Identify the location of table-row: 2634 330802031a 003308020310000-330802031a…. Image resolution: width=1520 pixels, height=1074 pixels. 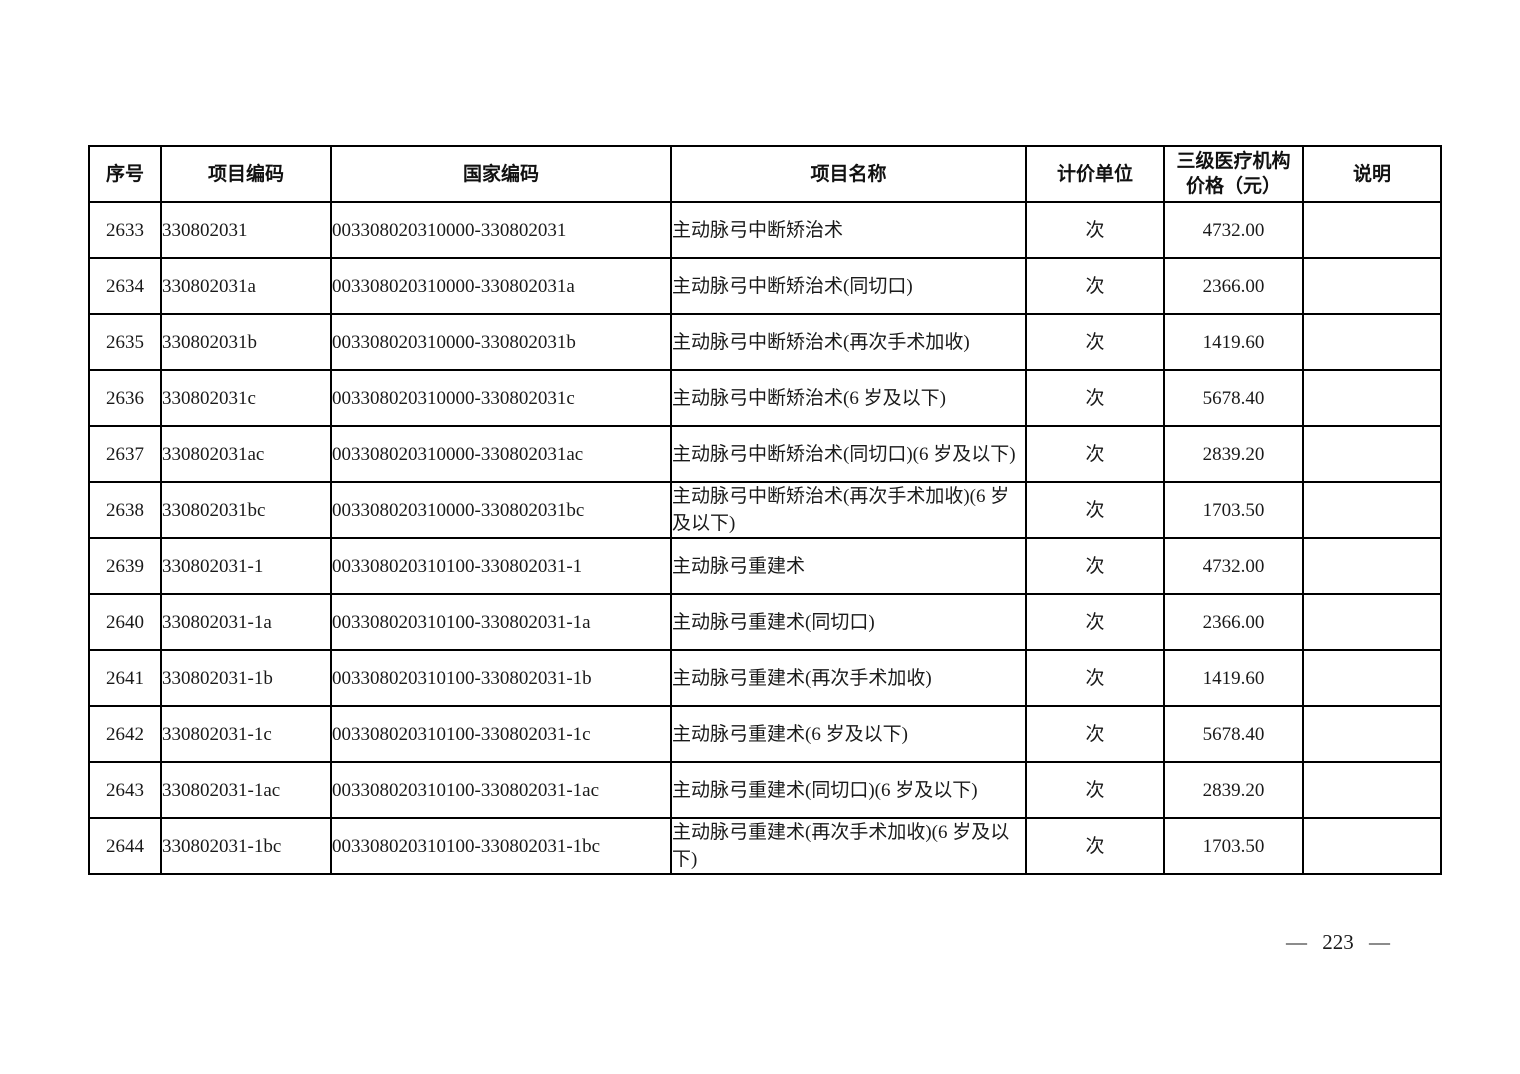
(765, 286).